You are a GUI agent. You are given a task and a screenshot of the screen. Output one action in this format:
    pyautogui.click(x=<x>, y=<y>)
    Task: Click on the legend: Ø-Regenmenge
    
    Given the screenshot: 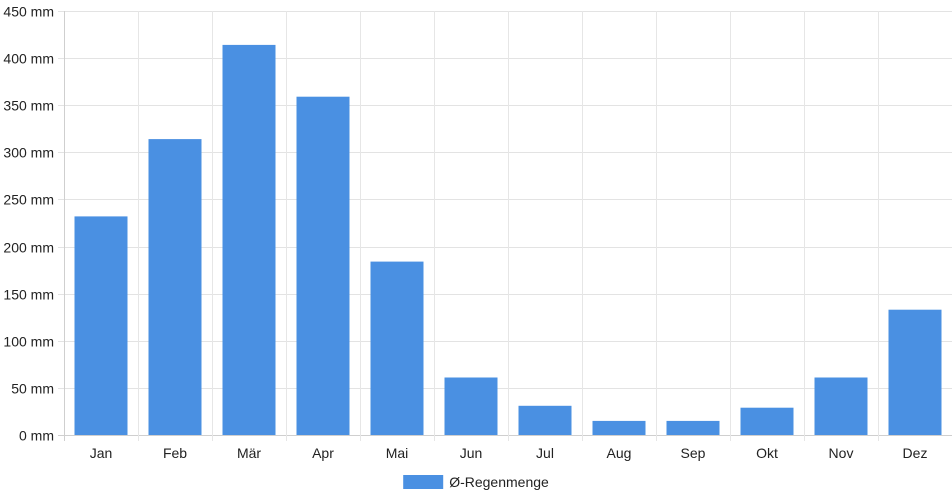 What is the action you would take?
    pyautogui.click(x=476, y=482)
    